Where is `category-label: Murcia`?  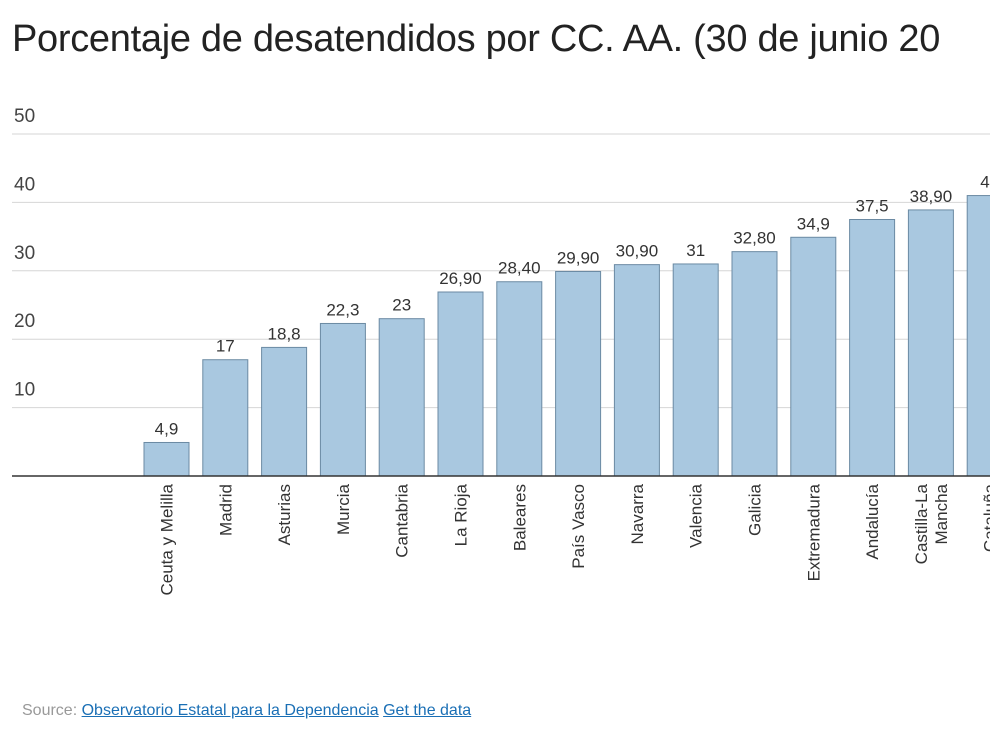 category-label: Murcia is located at coordinates (343, 509).